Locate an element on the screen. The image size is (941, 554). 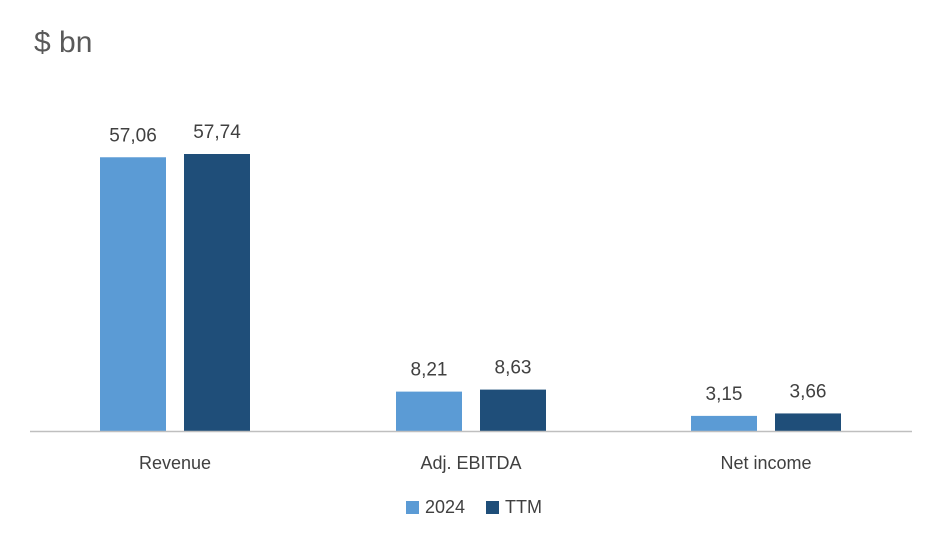
chart-unit-label: $ bn is located at coordinates (63, 42).